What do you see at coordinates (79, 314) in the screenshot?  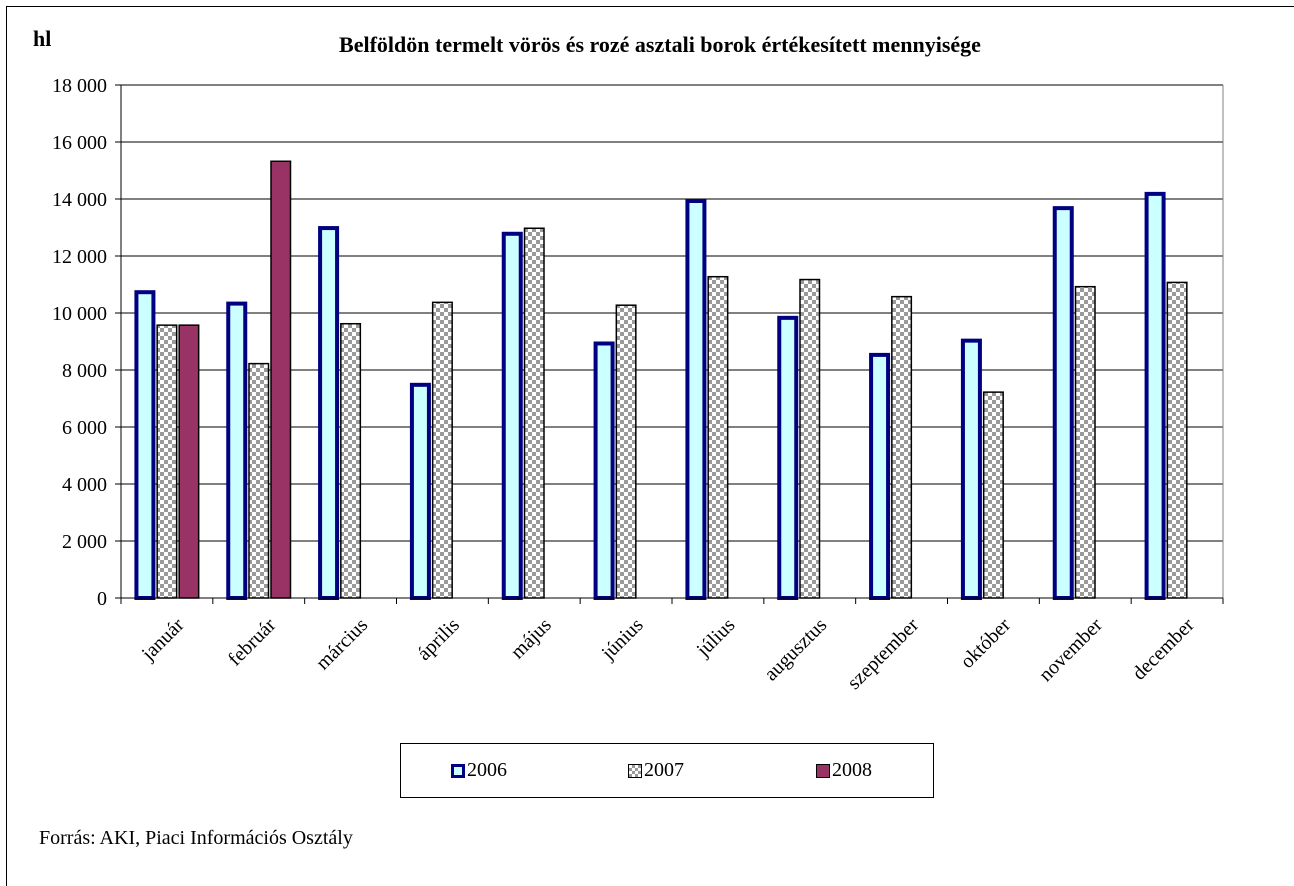 I see `y-tick-label: 10 000` at bounding box center [79, 314].